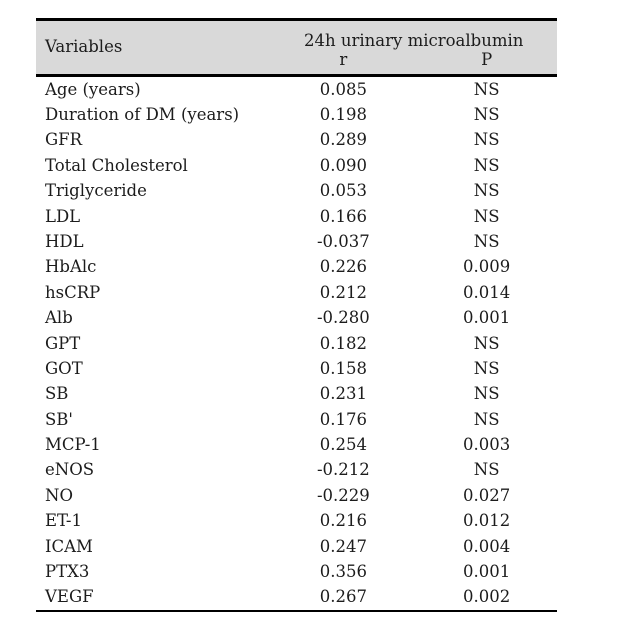  What do you see at coordinates (343, 572) in the screenshot?
I see `row-r-cell: 0.356` at bounding box center [343, 572].